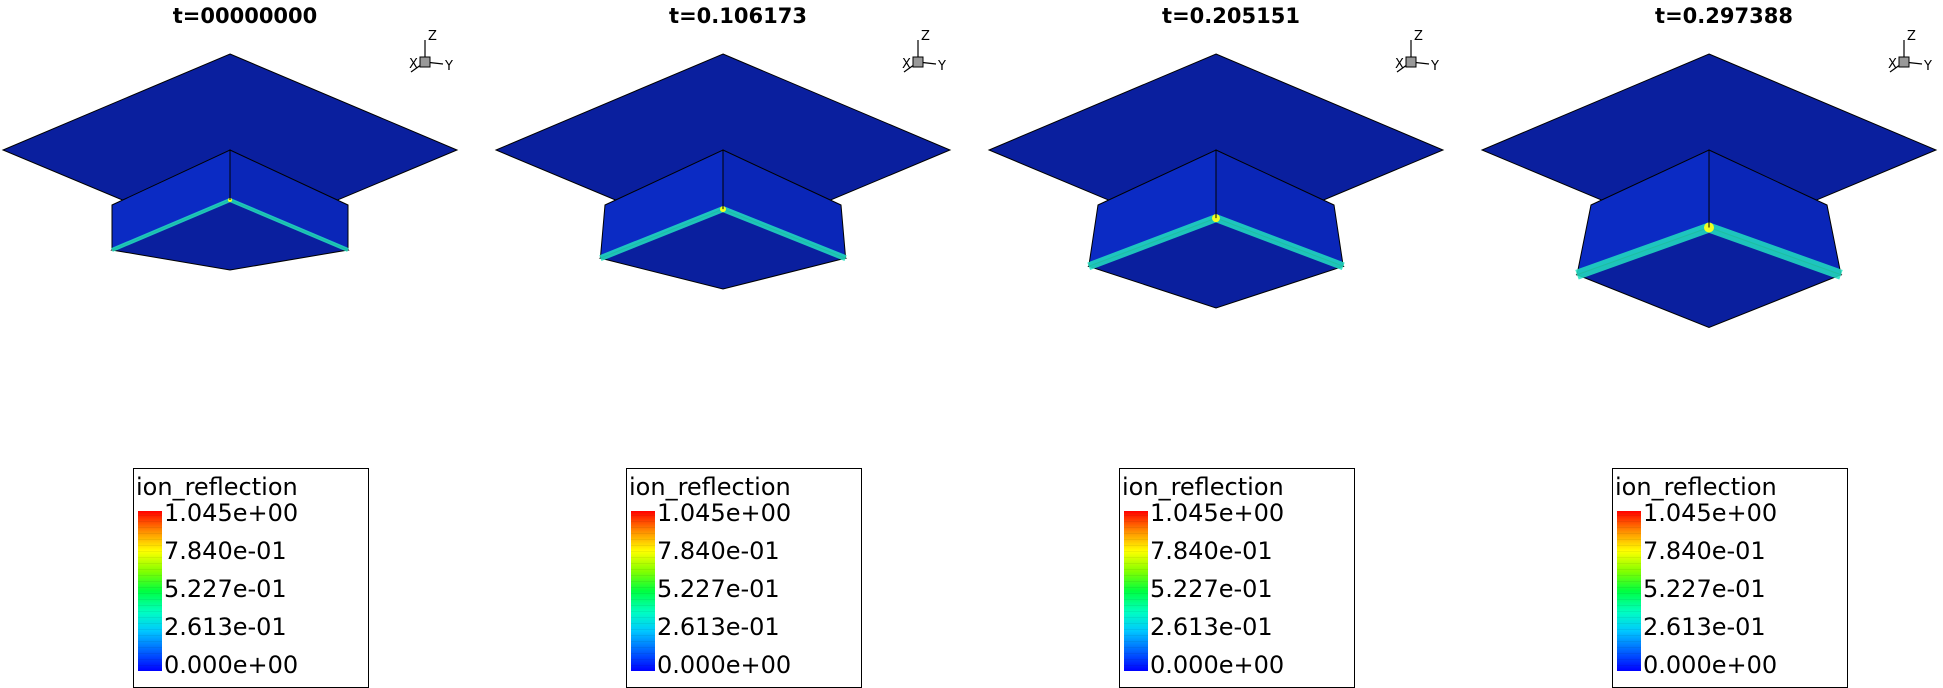 This screenshot has width=1943, height=688. I want to click on time-label: t=0.297388, so click(1724, 16).